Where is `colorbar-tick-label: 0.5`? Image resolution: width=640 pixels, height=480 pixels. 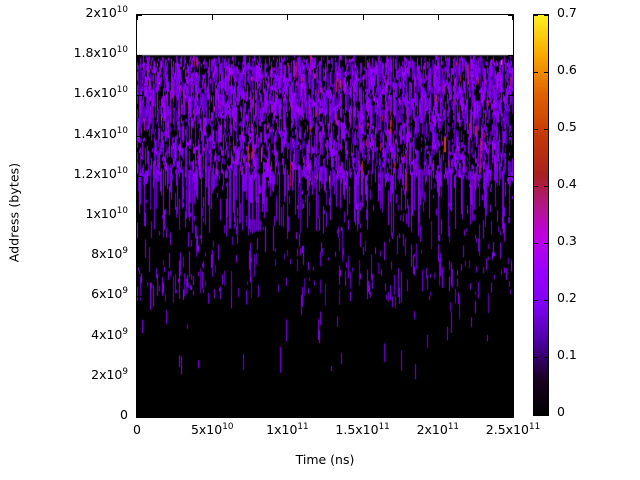 colorbar-tick-label: 0.5 is located at coordinates (567, 126).